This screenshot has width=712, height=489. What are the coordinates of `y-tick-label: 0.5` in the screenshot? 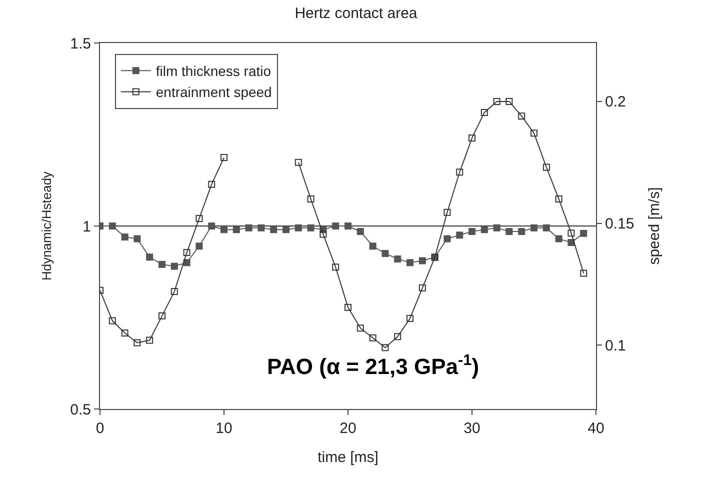 It's located at (80, 409).